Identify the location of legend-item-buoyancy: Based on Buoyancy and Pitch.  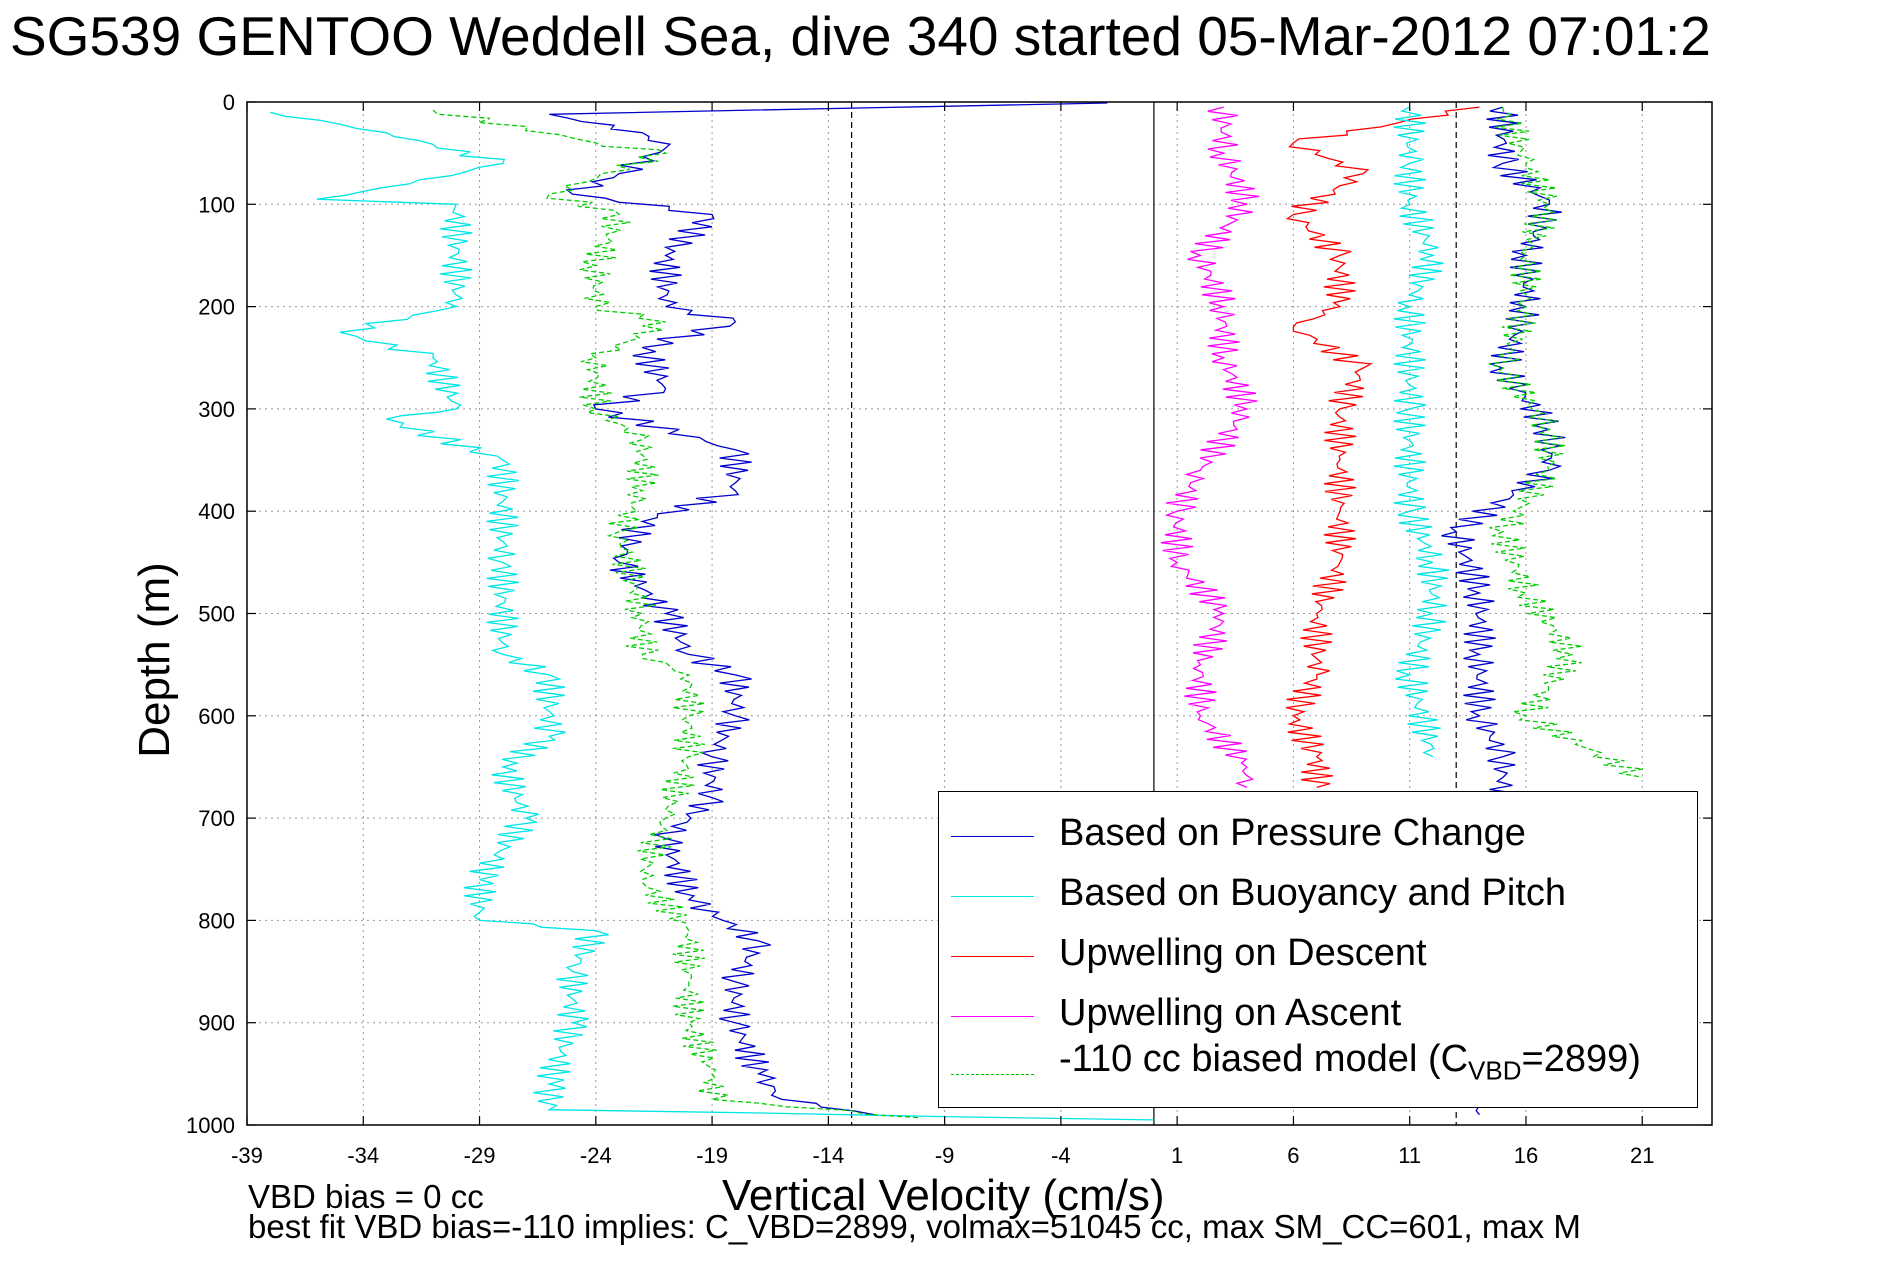
(1321, 897).